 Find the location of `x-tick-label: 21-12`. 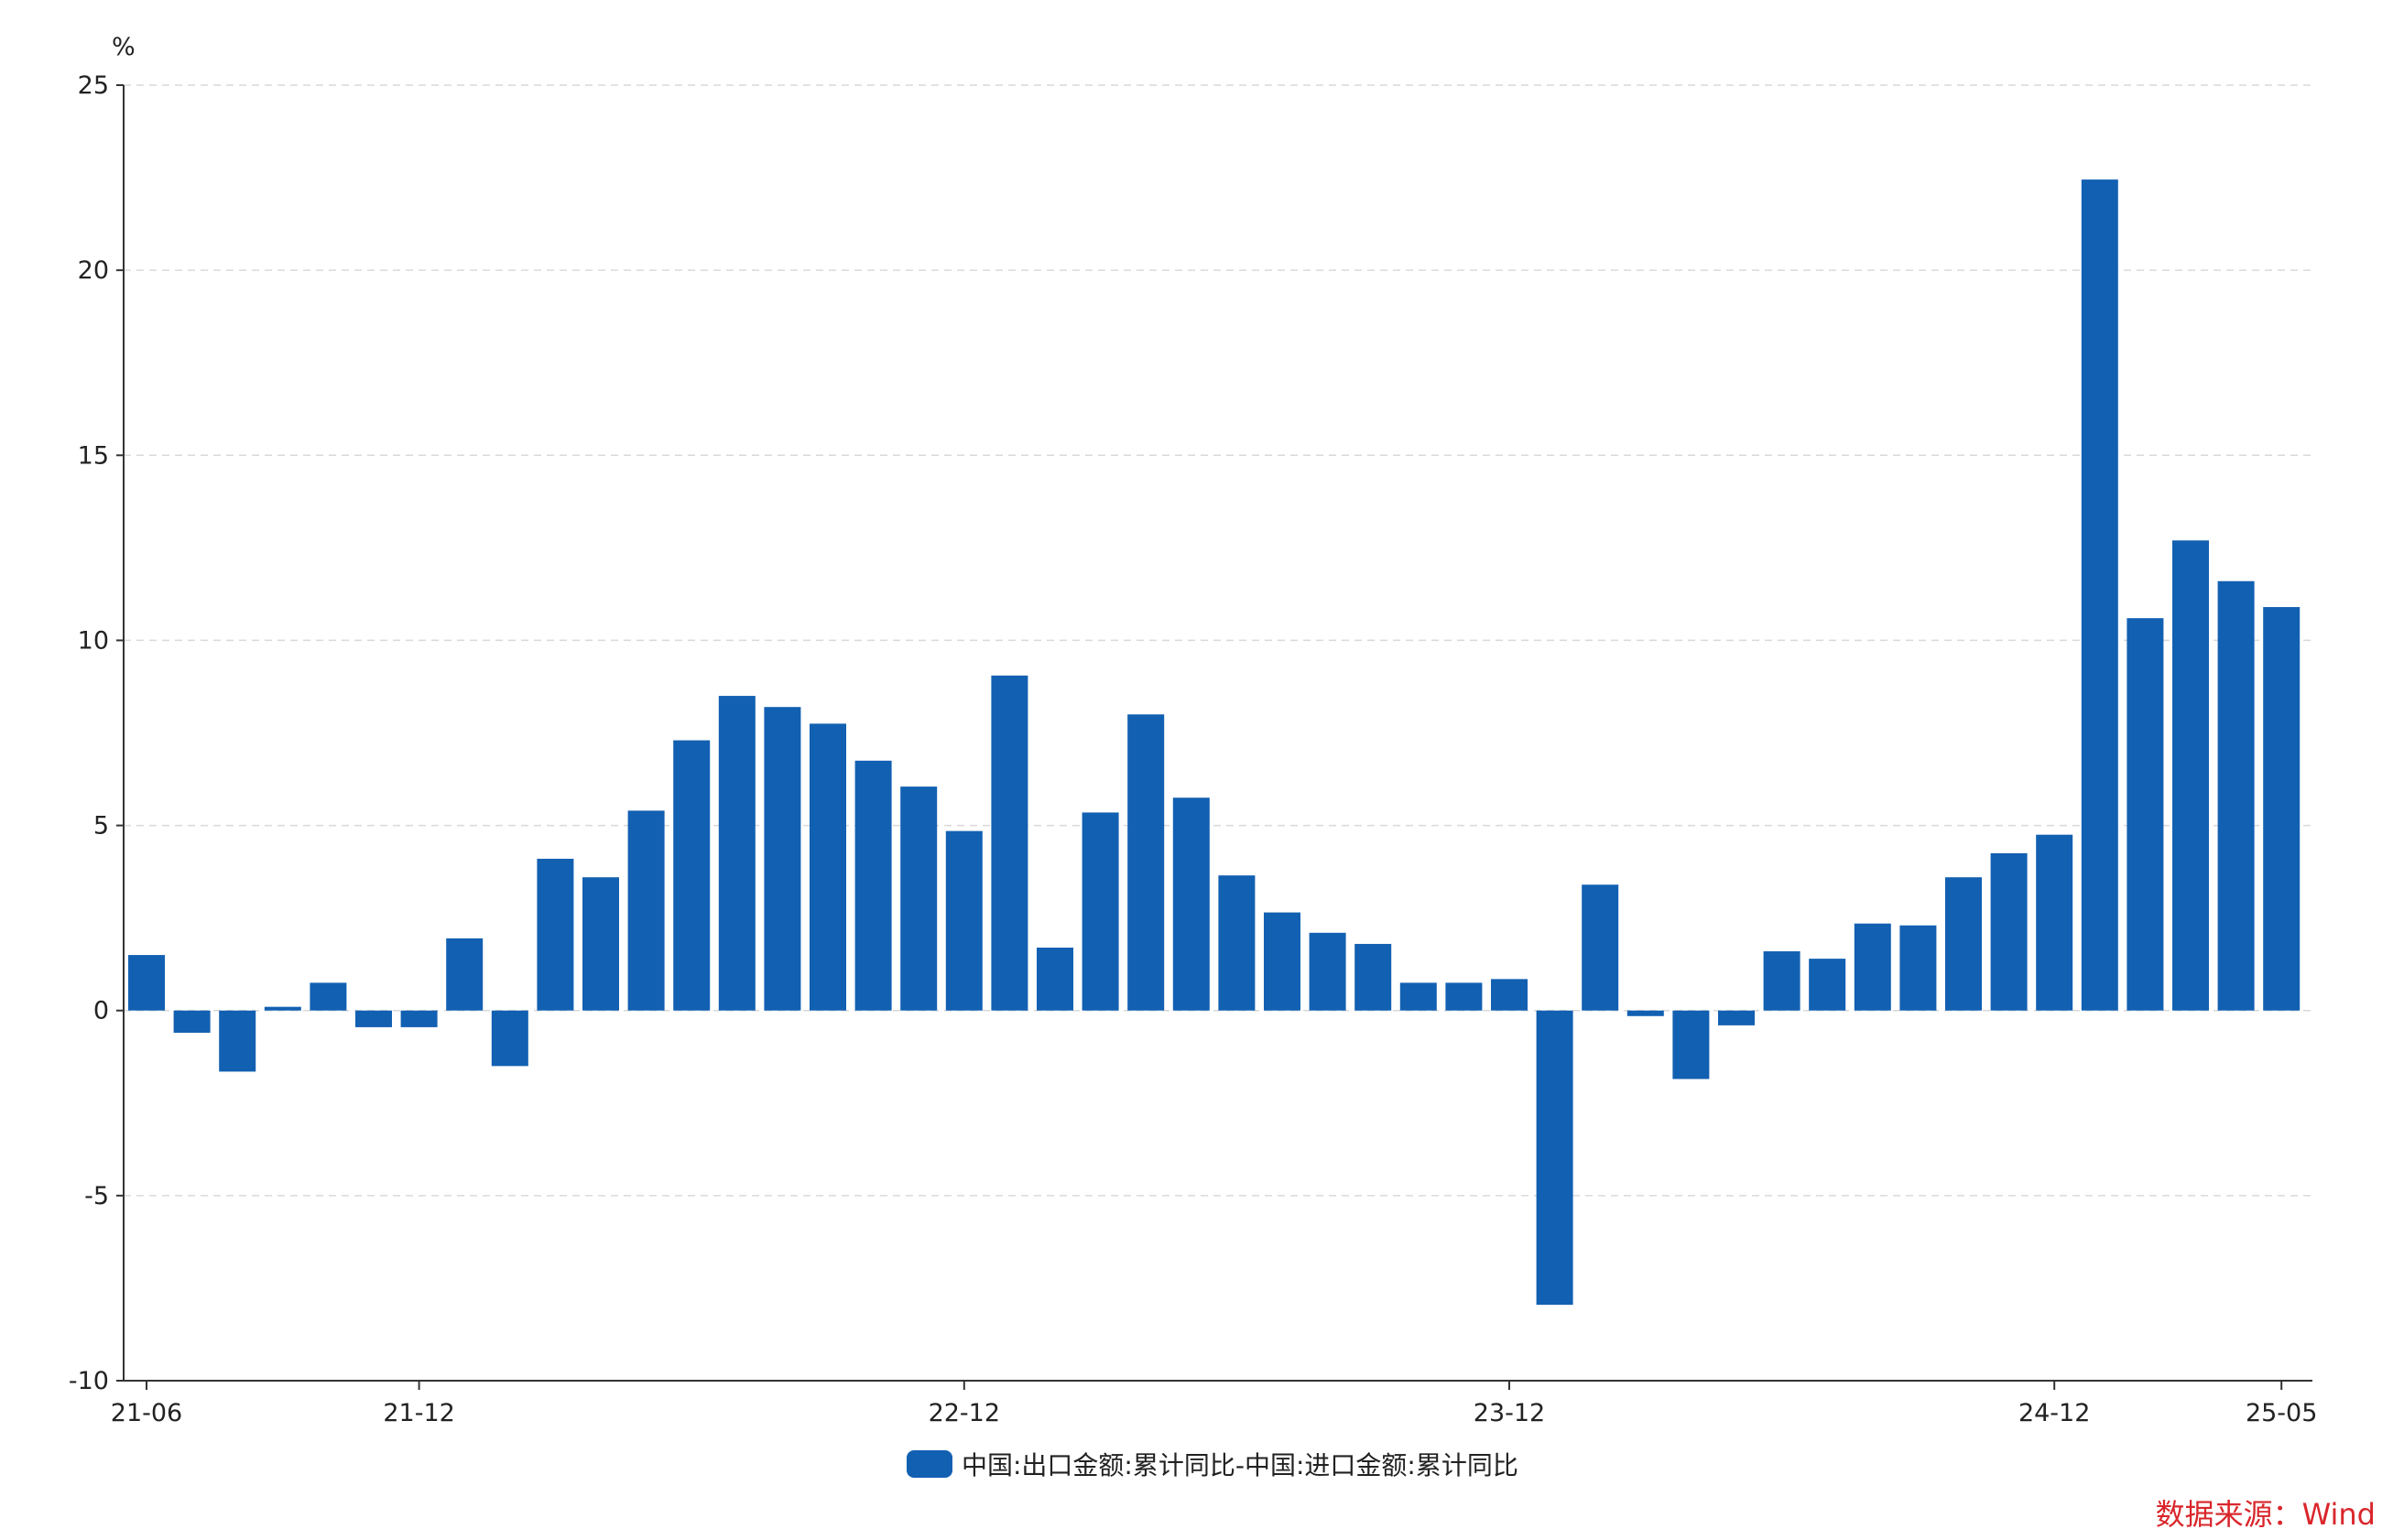

x-tick-label: 21-12 is located at coordinates (418, 1413).